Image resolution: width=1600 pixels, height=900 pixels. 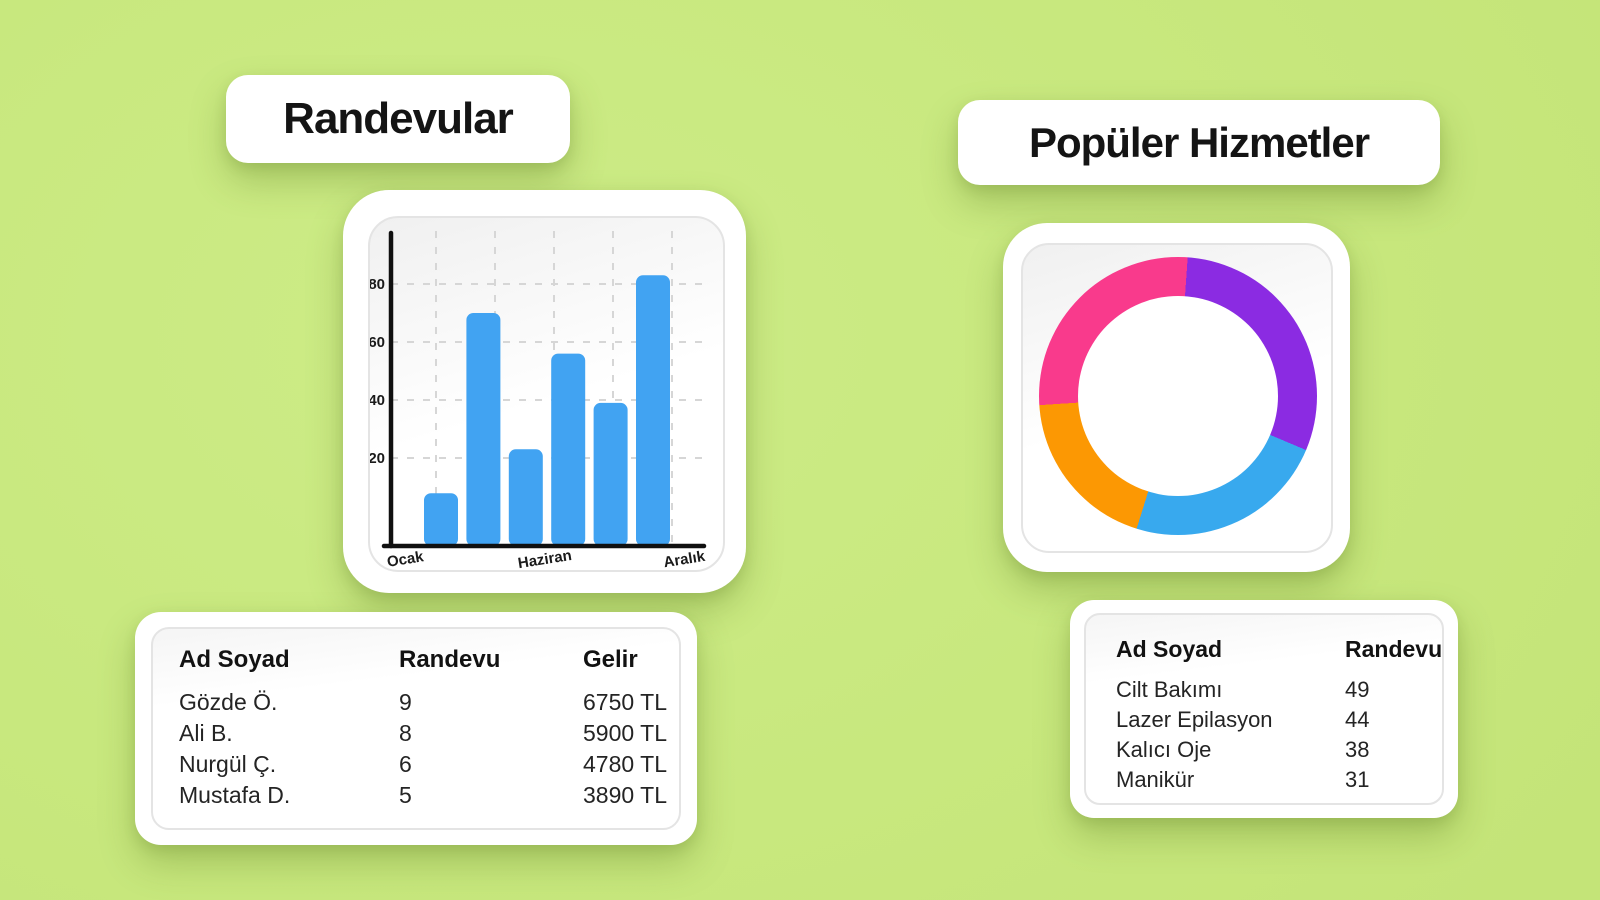 I want to click on donut-chart-panel, so click(x=1177, y=398).